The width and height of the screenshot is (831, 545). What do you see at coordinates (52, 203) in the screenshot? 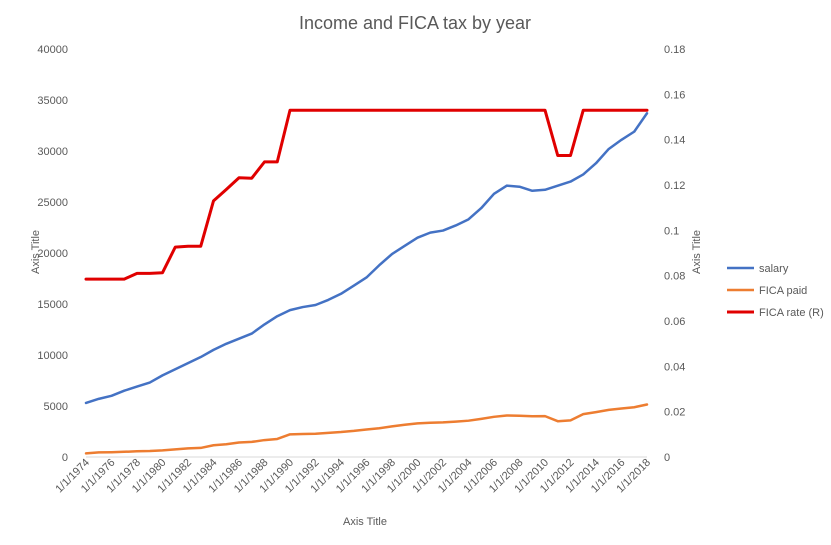
I see `y-tick-label: 25000` at bounding box center [52, 203].